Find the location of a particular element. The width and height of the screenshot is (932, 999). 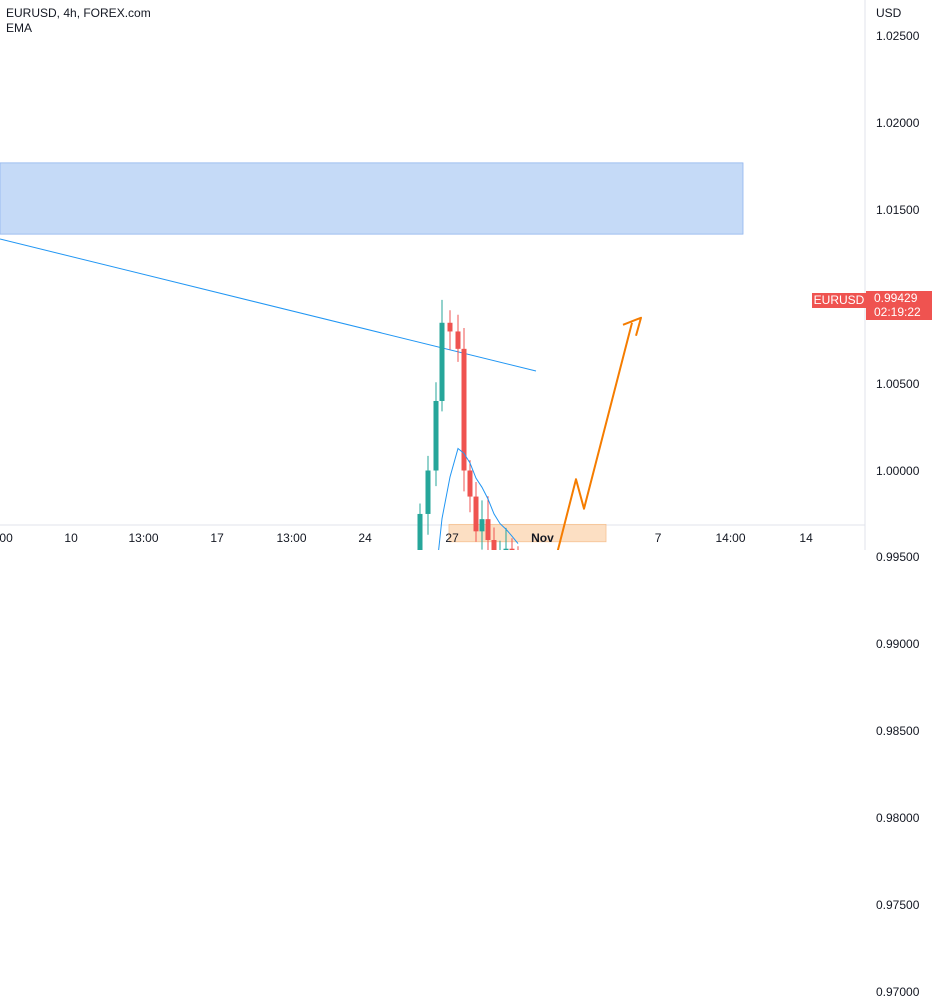

price-tick: 1.00000 is located at coordinates (898, 470).